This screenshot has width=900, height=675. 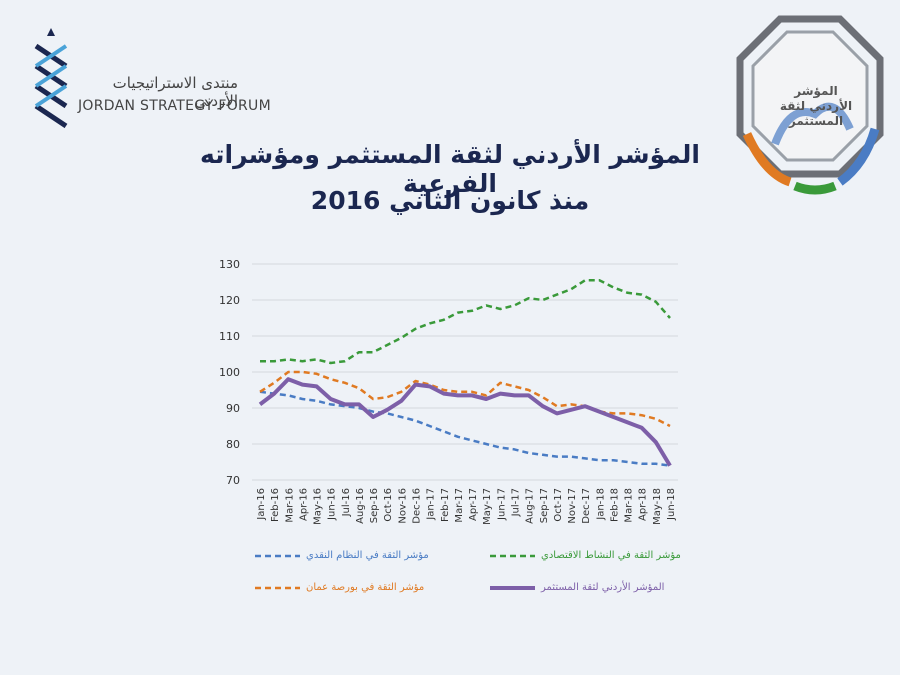 I want to click on x-tick-label: Apr-18, so click(x=643, y=504).